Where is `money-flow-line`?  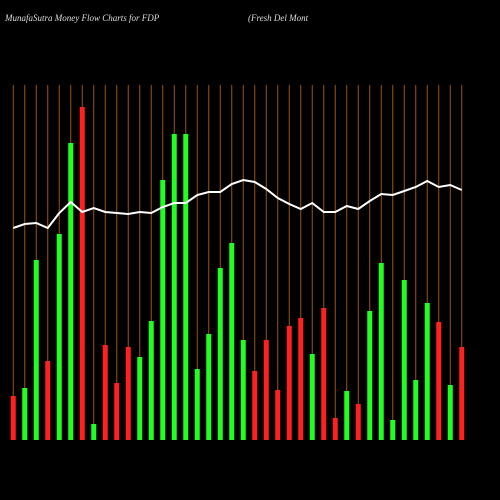
money-flow-line is located at coordinates (237, 204).